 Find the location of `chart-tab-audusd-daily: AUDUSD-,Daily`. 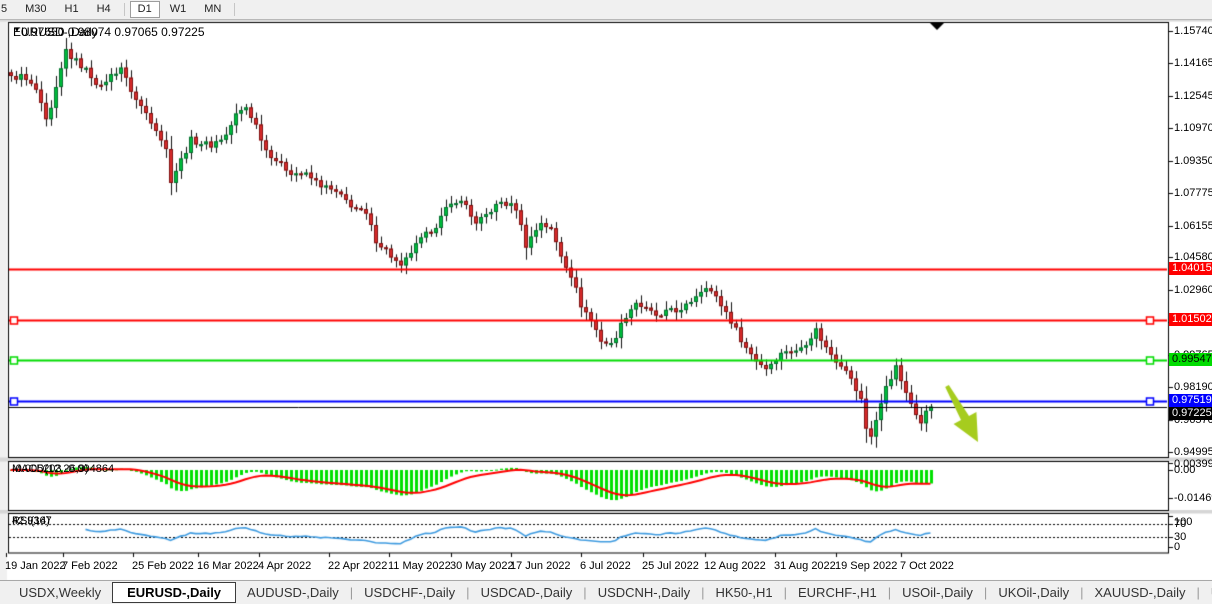

chart-tab-audusd-daily: AUDUSD-,Daily is located at coordinates (293, 592).